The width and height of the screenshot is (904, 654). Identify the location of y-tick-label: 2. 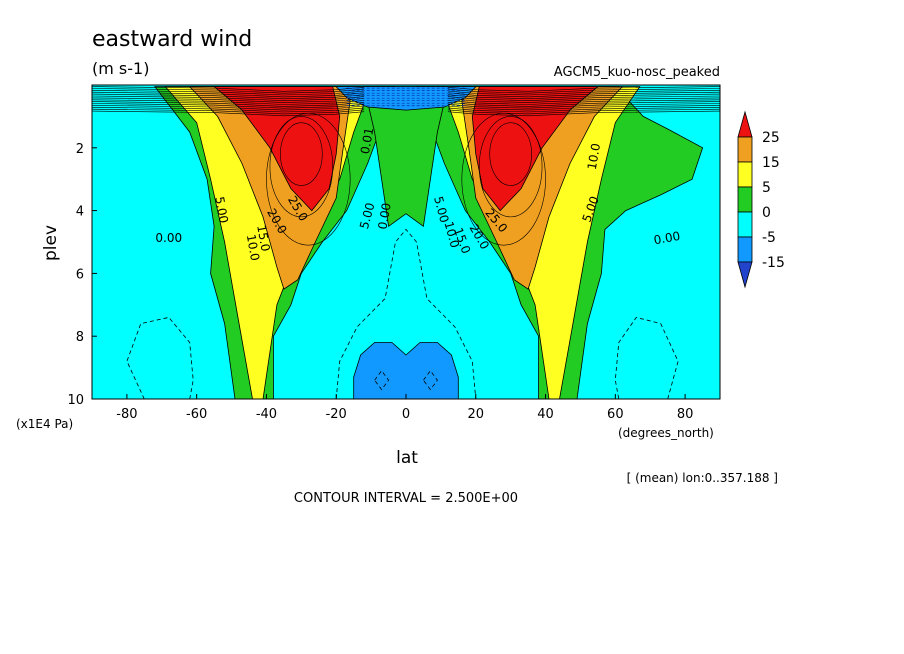
(80, 149).